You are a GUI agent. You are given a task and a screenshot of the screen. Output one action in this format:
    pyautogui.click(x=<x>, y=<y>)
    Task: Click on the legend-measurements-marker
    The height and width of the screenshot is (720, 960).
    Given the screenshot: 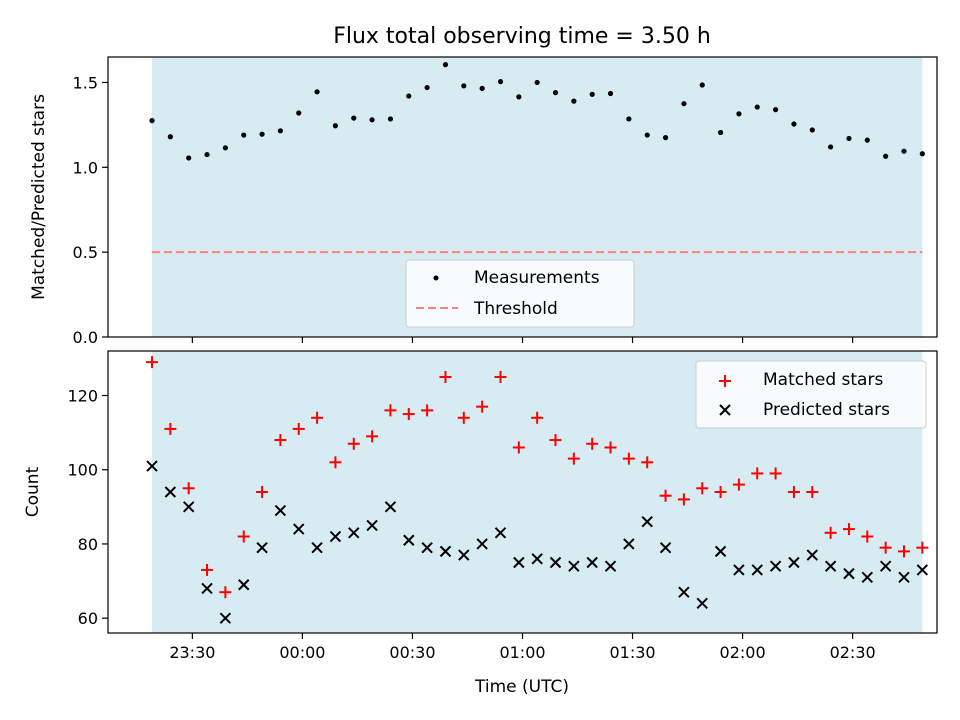 What is the action you would take?
    pyautogui.click(x=436, y=278)
    